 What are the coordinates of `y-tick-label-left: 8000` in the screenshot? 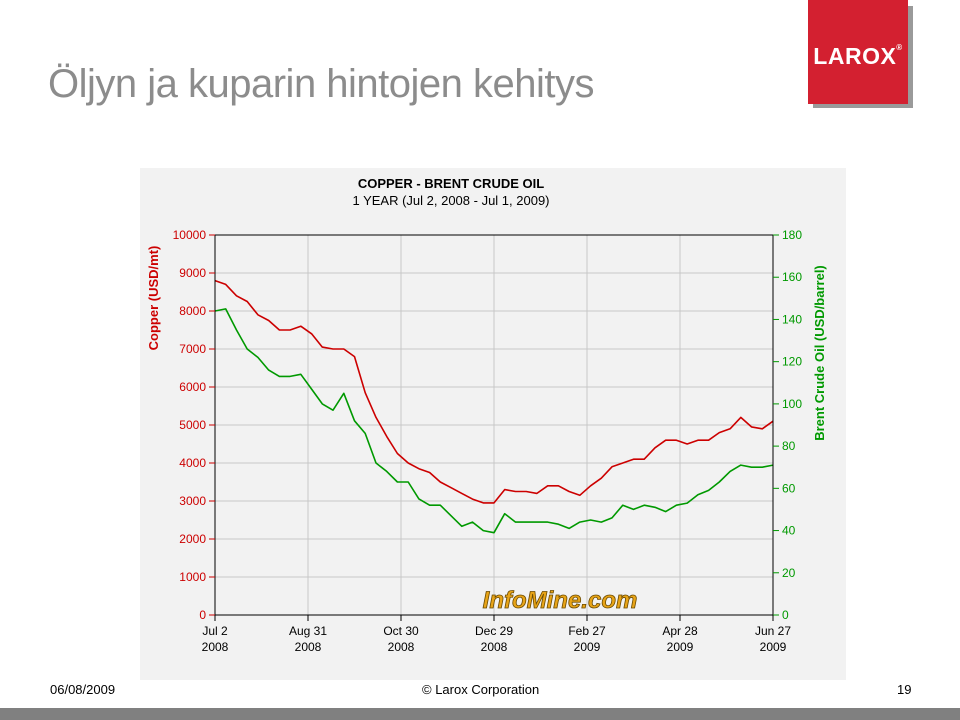 It's located at (192, 311).